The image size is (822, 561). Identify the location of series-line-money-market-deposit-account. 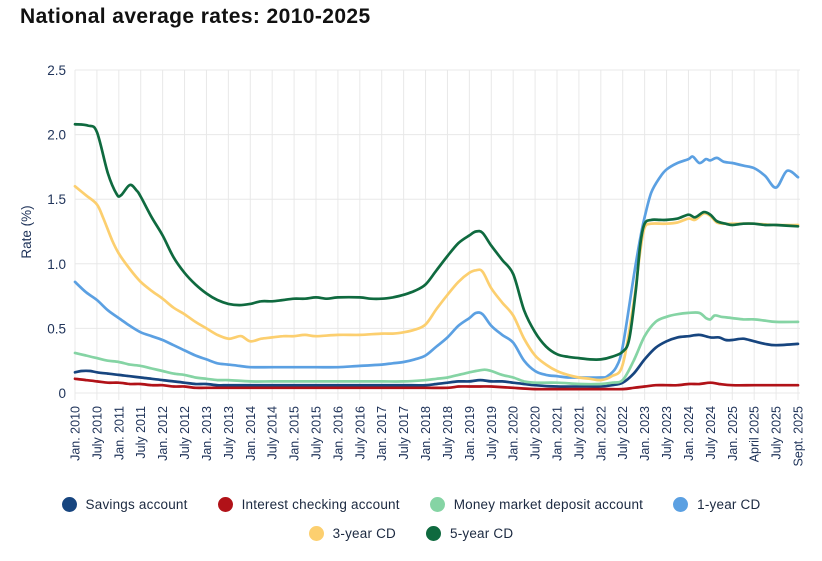
(436, 348).